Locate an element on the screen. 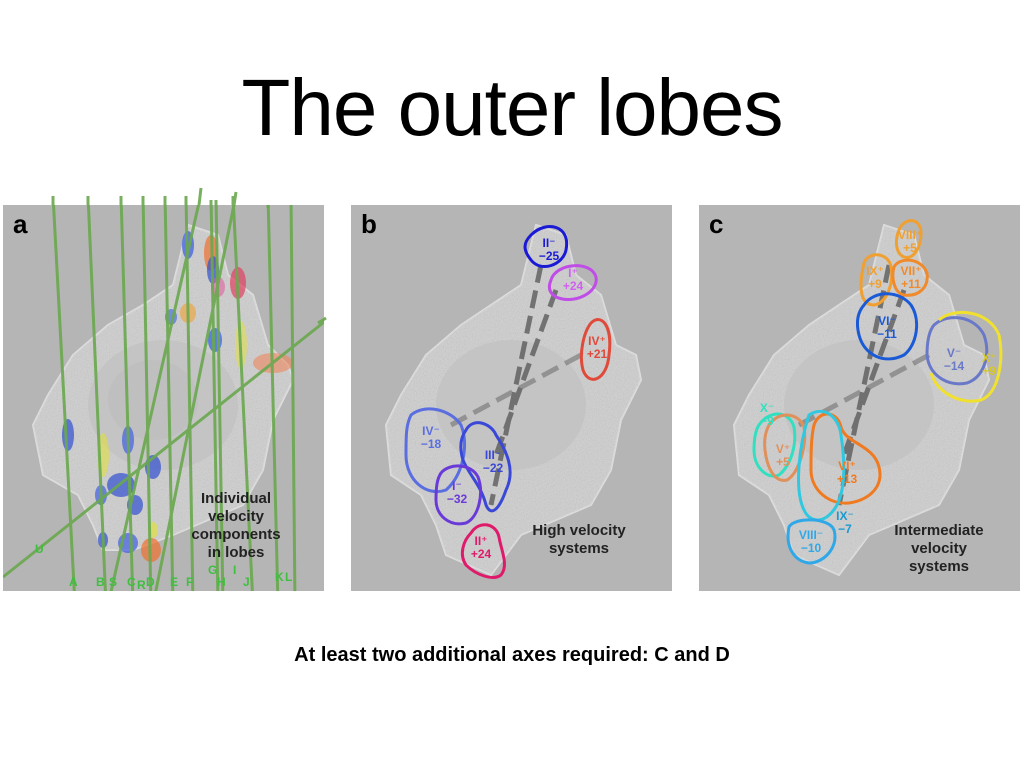  lobe-label: IV⁺ +21 is located at coordinates (597, 348).